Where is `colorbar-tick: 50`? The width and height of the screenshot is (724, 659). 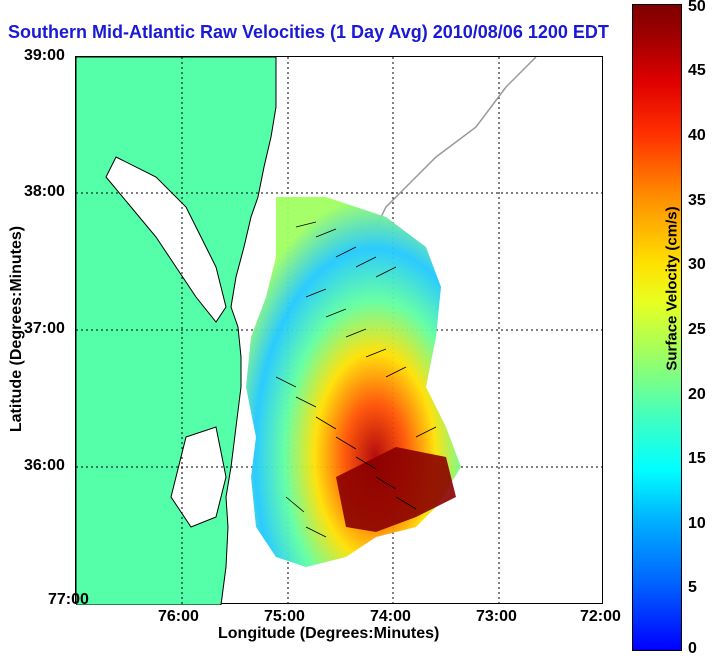 colorbar-tick: 50 is located at coordinates (697, 7).